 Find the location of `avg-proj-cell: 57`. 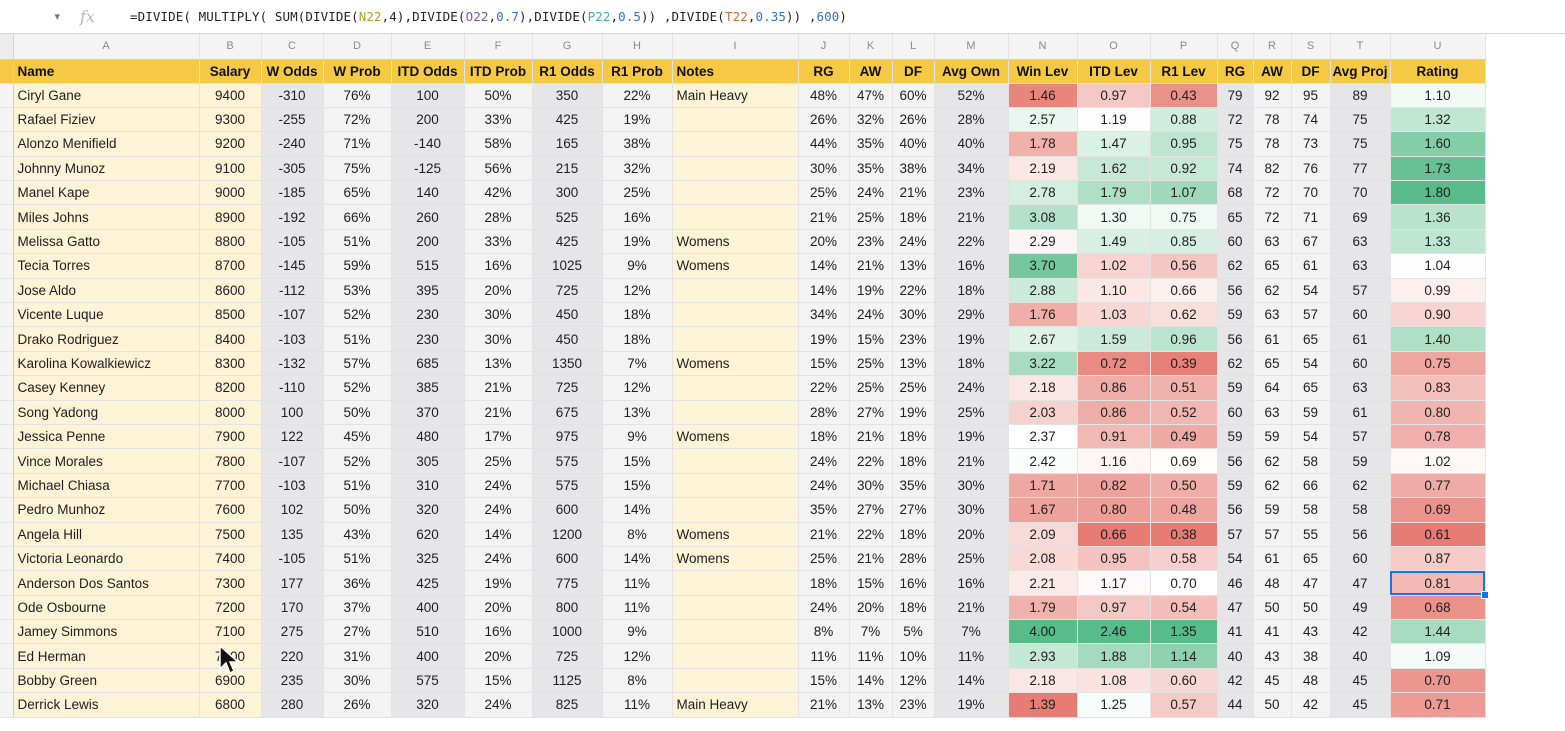

avg-proj-cell: 57 is located at coordinates (1360, 437).